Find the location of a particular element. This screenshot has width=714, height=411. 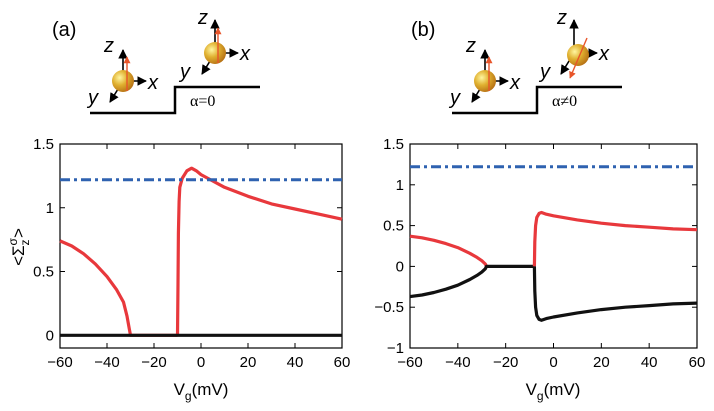

axis-x-label-b2: x is located at coordinates (604, 54).